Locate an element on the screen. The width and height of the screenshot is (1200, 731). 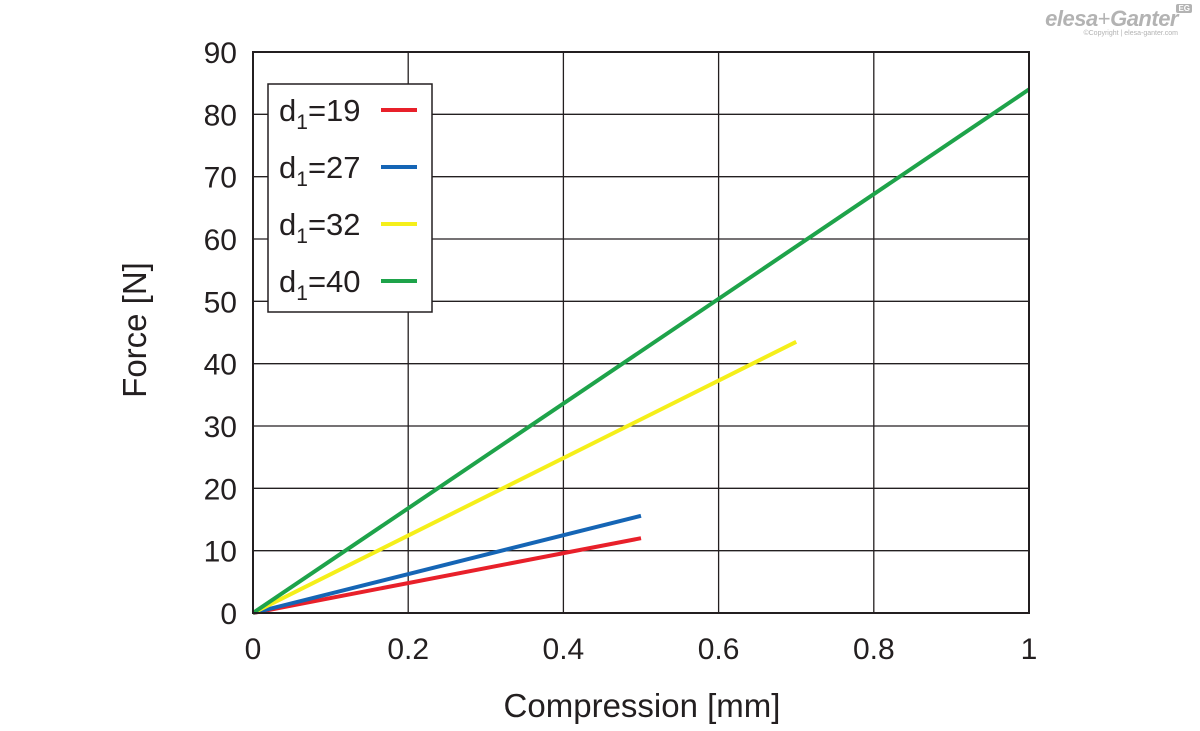
logo-brand-right: Ganter is located at coordinates (1144, 18).